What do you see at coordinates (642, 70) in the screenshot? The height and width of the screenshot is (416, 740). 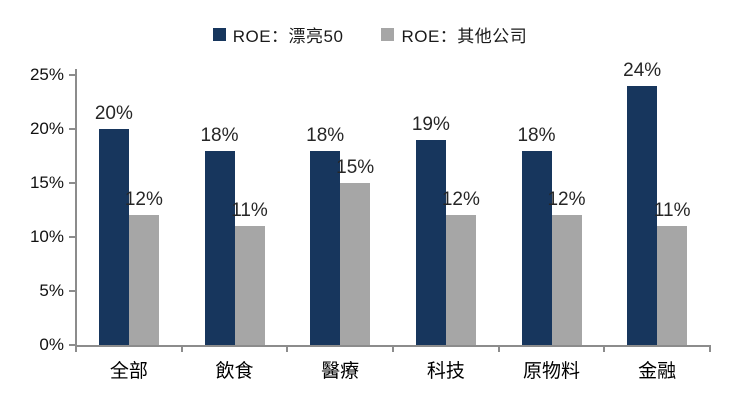 I see `bar-value-label: 24%` at bounding box center [642, 70].